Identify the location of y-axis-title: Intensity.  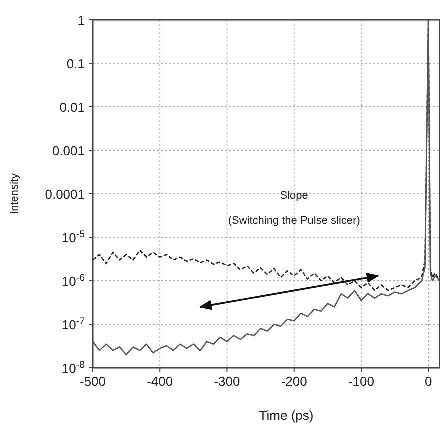
(15, 193).